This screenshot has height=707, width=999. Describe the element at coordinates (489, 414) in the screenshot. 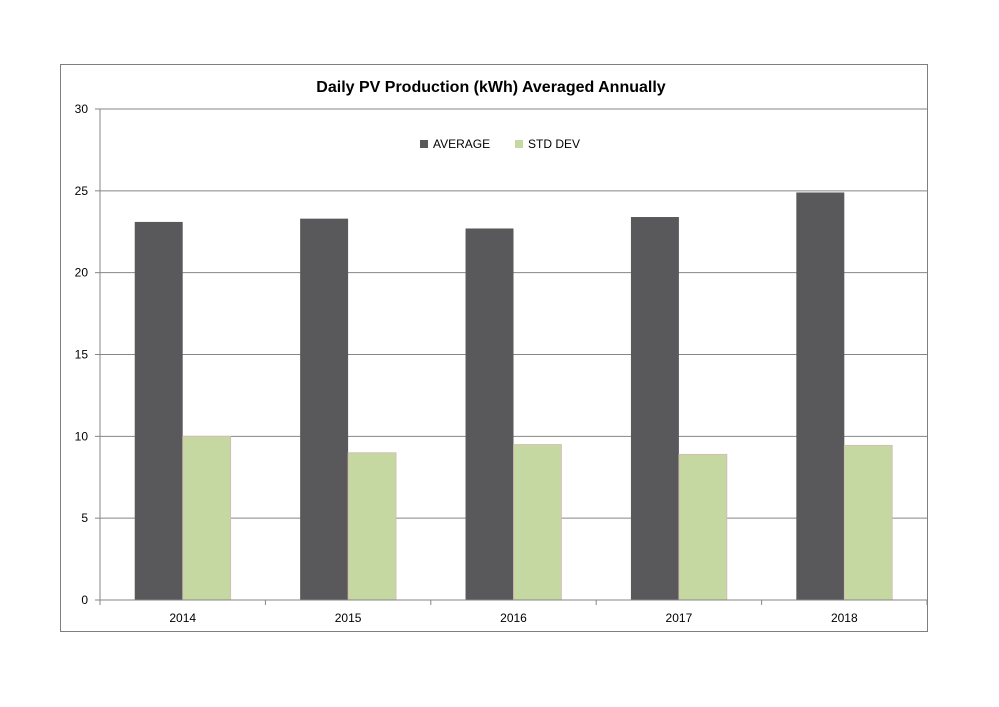

I see `bar-average-2016` at that location.